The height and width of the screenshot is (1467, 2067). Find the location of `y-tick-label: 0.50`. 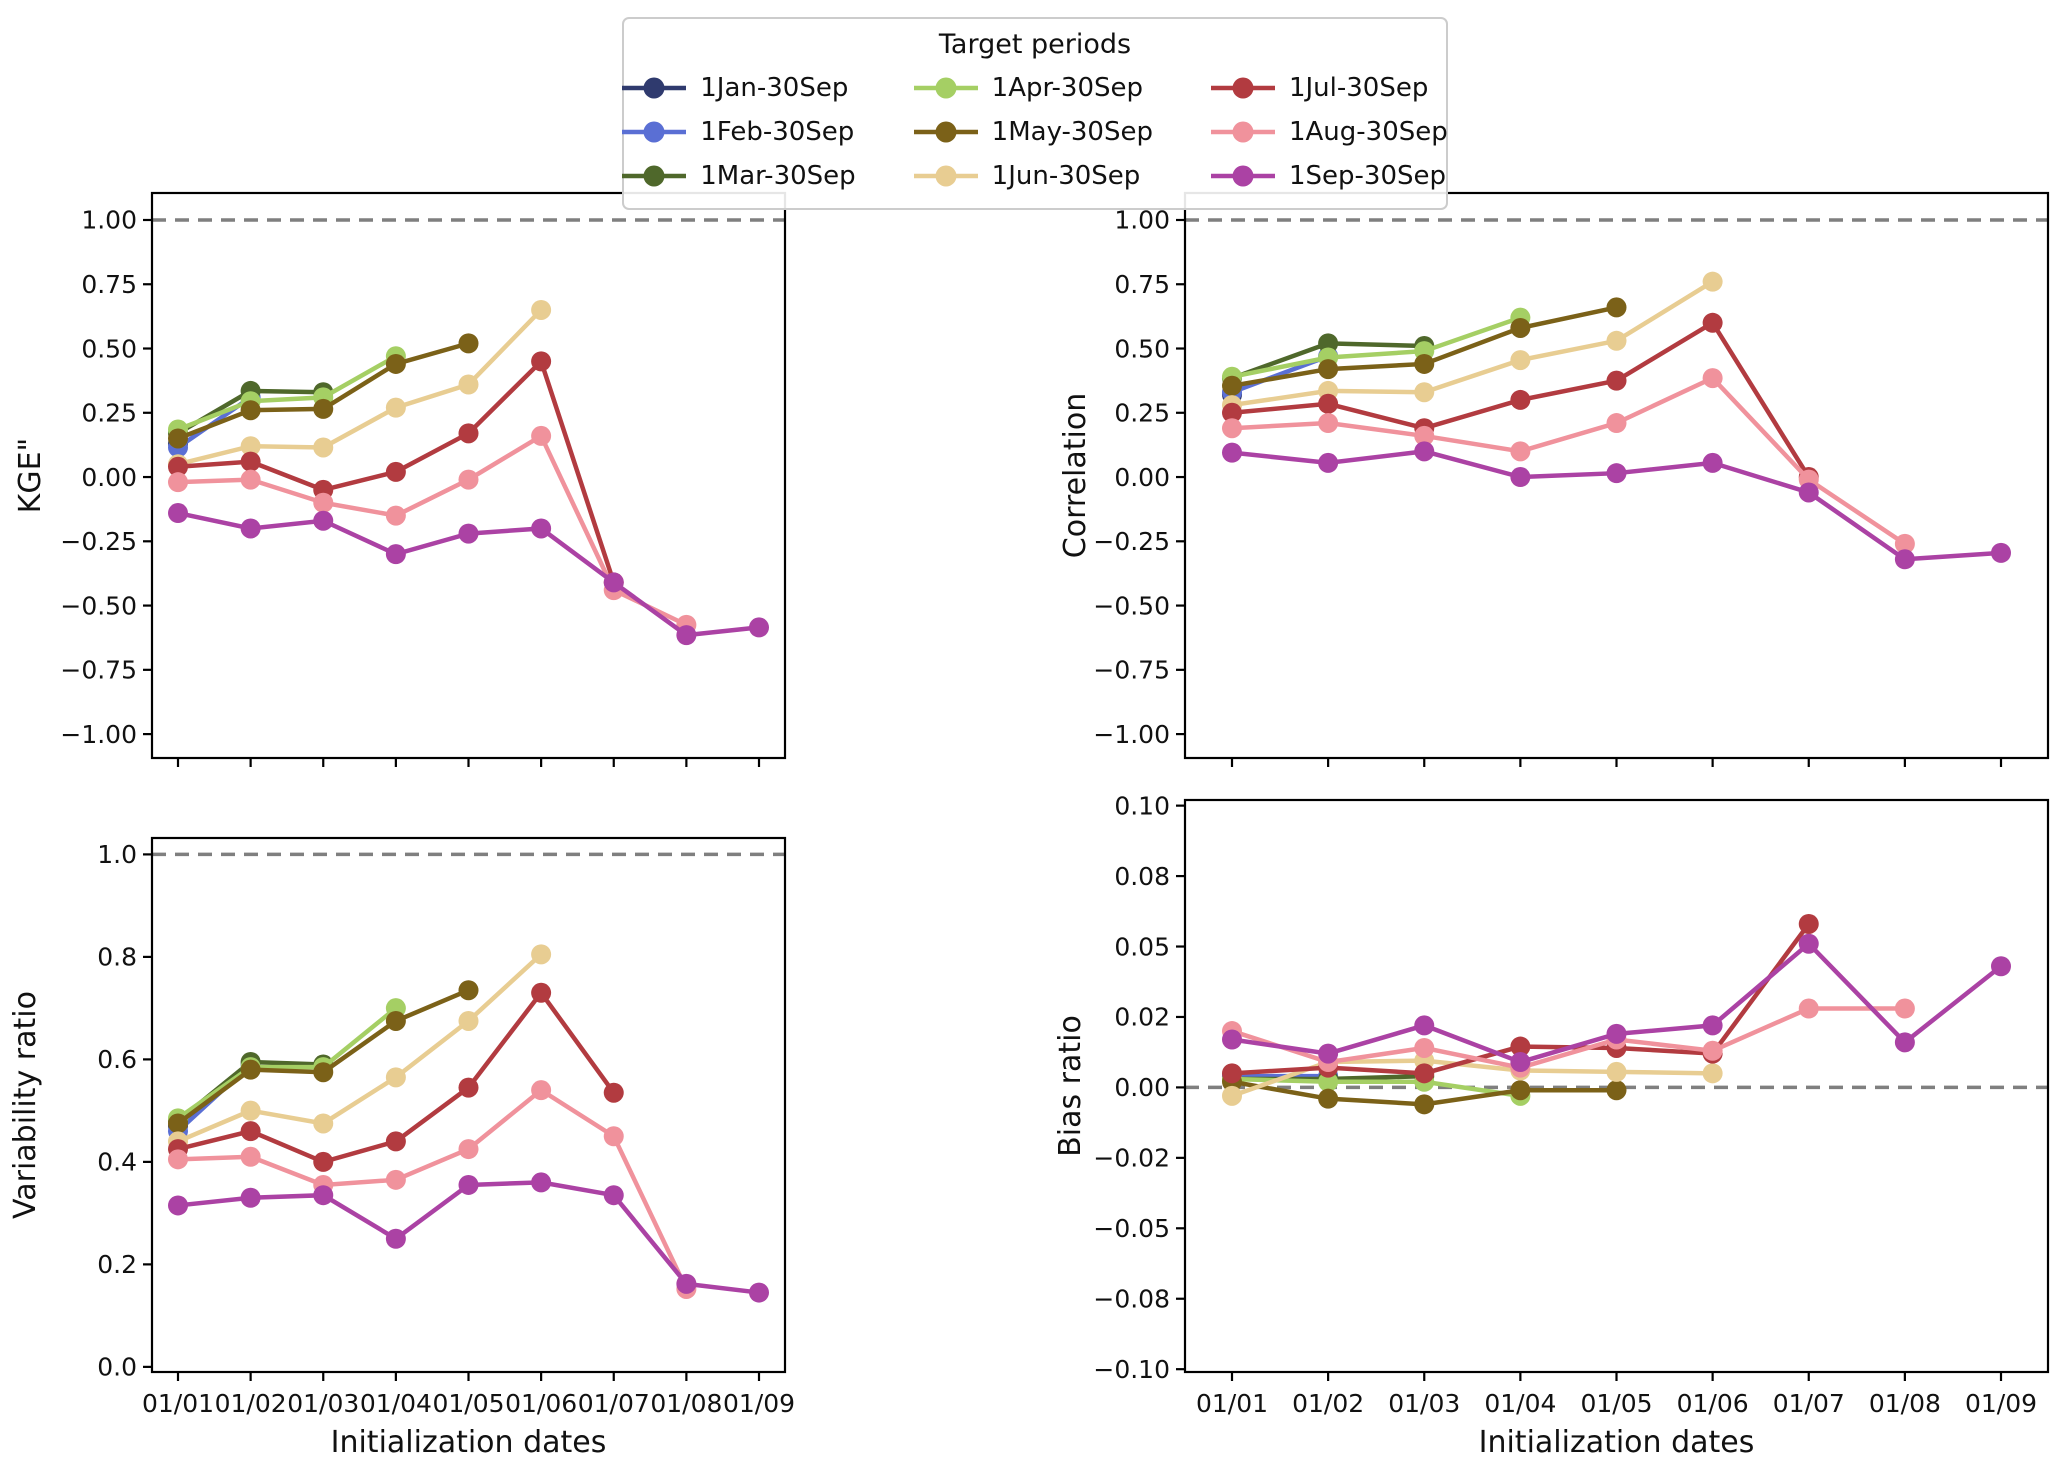

y-tick-label: 0.50 is located at coordinates (109, 348).